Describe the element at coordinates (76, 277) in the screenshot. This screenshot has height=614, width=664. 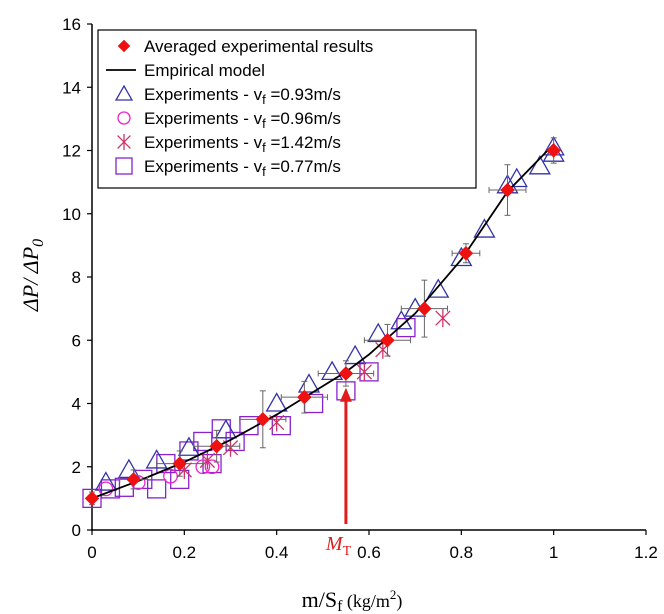
I see `y-tick-label: 8` at that location.